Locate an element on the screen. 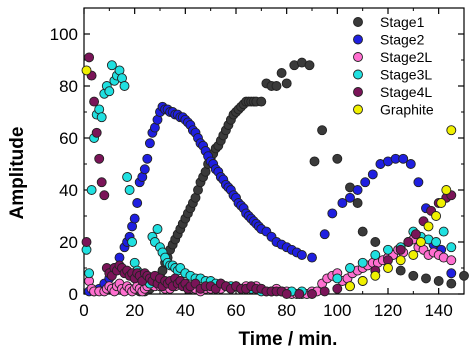 This screenshot has height=358, width=474. x-tick-label: 120 is located at coordinates (388, 310).